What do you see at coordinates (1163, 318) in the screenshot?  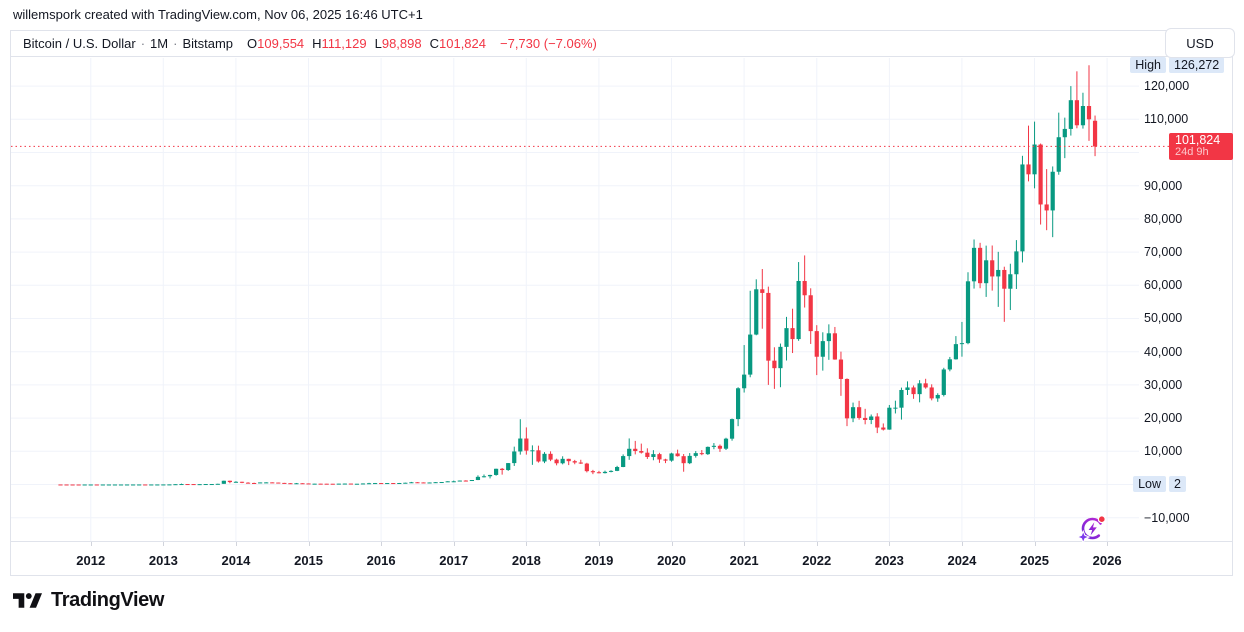 I see `price-tick-label: 50,000` at bounding box center [1163, 318].